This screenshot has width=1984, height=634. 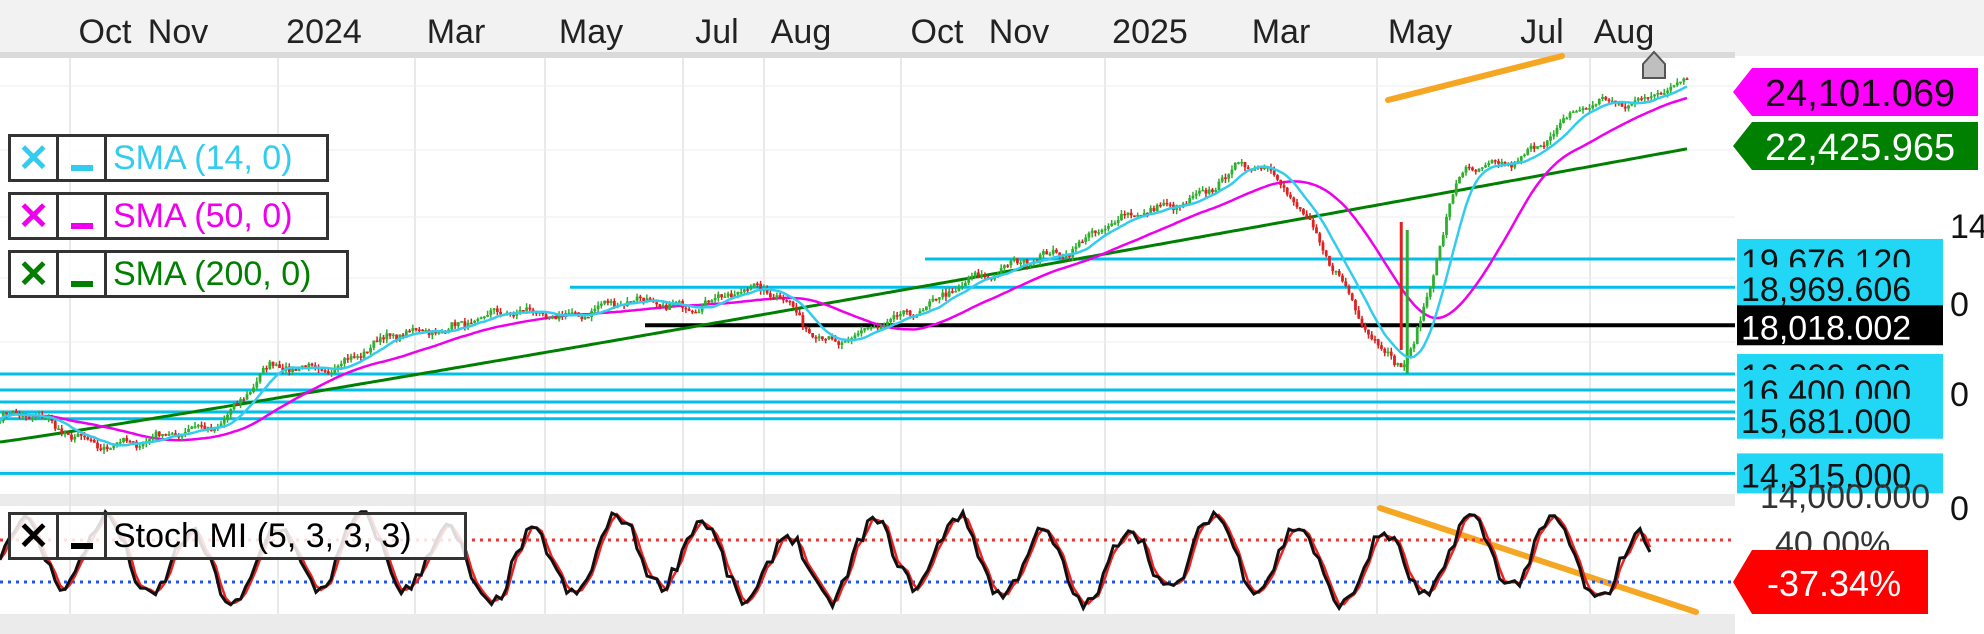 What do you see at coordinates (1826, 290) in the screenshot?
I see `level-label: 18,969.606` at bounding box center [1826, 290].